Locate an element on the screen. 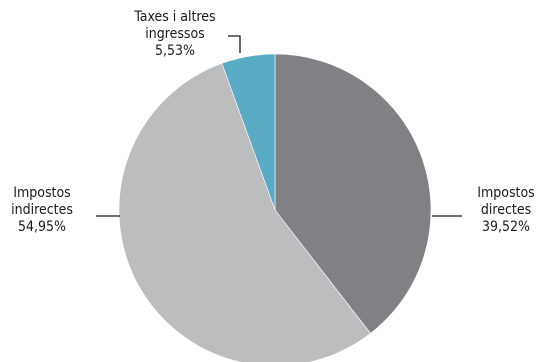  slice-value-label: 39,52% is located at coordinates (506, 227).